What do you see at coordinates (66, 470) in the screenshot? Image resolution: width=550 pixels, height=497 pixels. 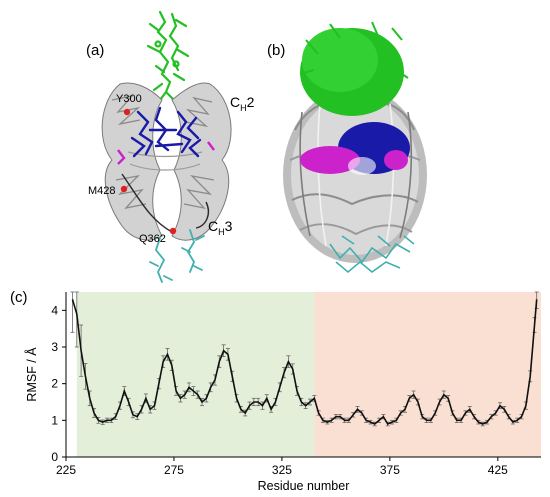 I see `x-tick-label-225: 225` at bounding box center [66, 470].